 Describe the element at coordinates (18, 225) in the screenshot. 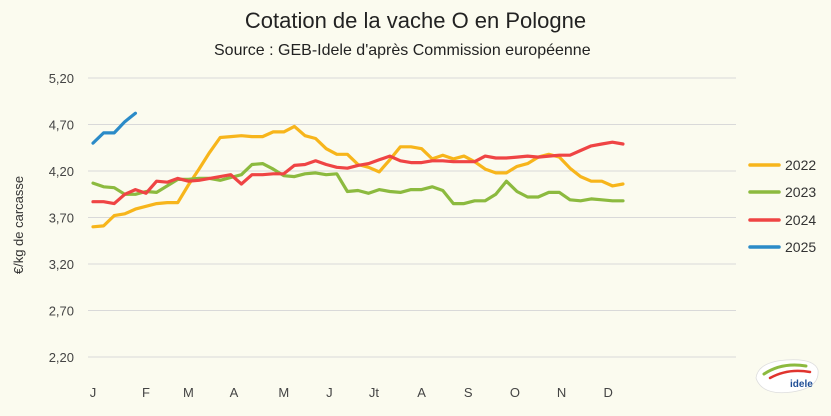

I see `y-axis-label: €/kg de carcasse` at that location.